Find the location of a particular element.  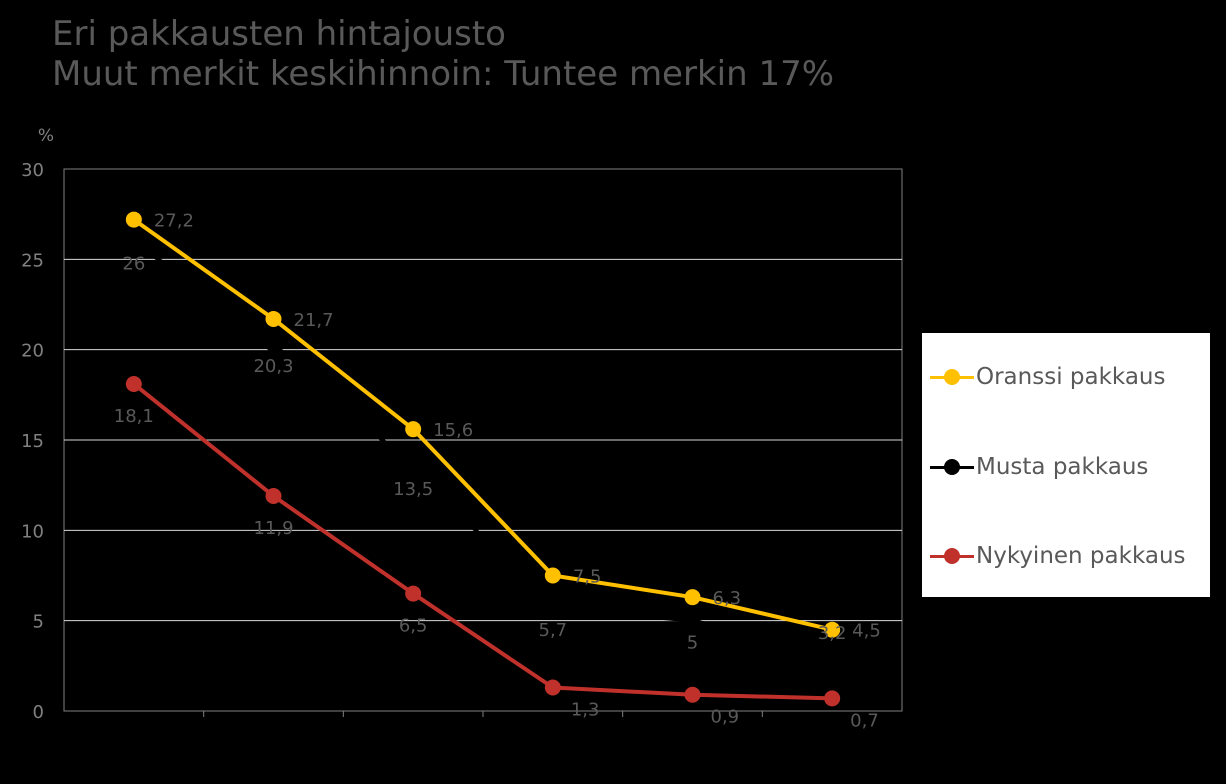

legend-label-musta: Musta pakkaus is located at coordinates (1062, 467).